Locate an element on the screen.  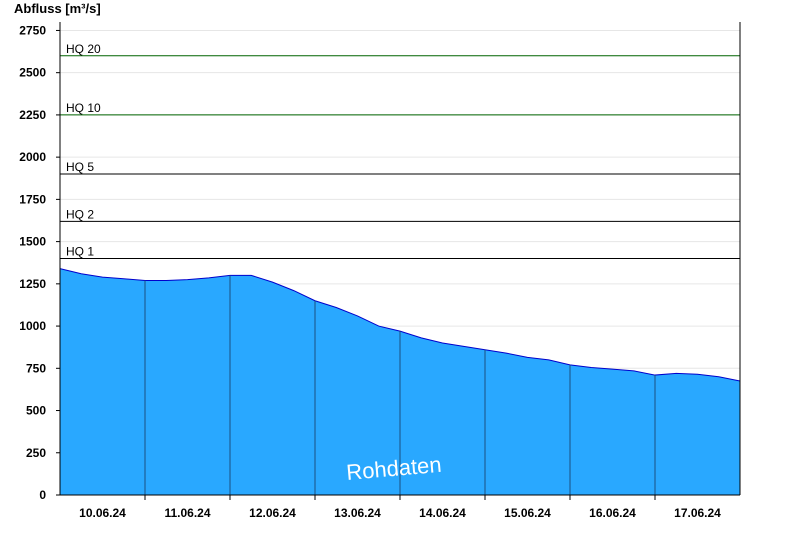
x-tick-label-1: 10.06.24 is located at coordinates (102, 513).